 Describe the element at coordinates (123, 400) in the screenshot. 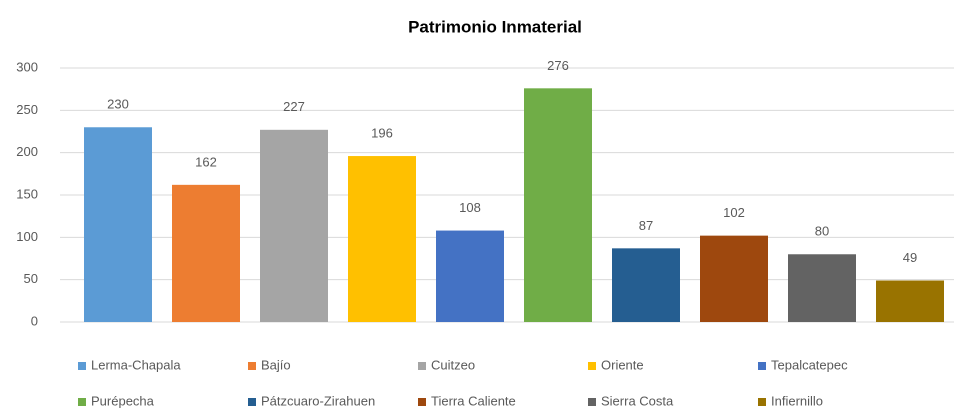

I see `legend-label: Purépecha` at that location.